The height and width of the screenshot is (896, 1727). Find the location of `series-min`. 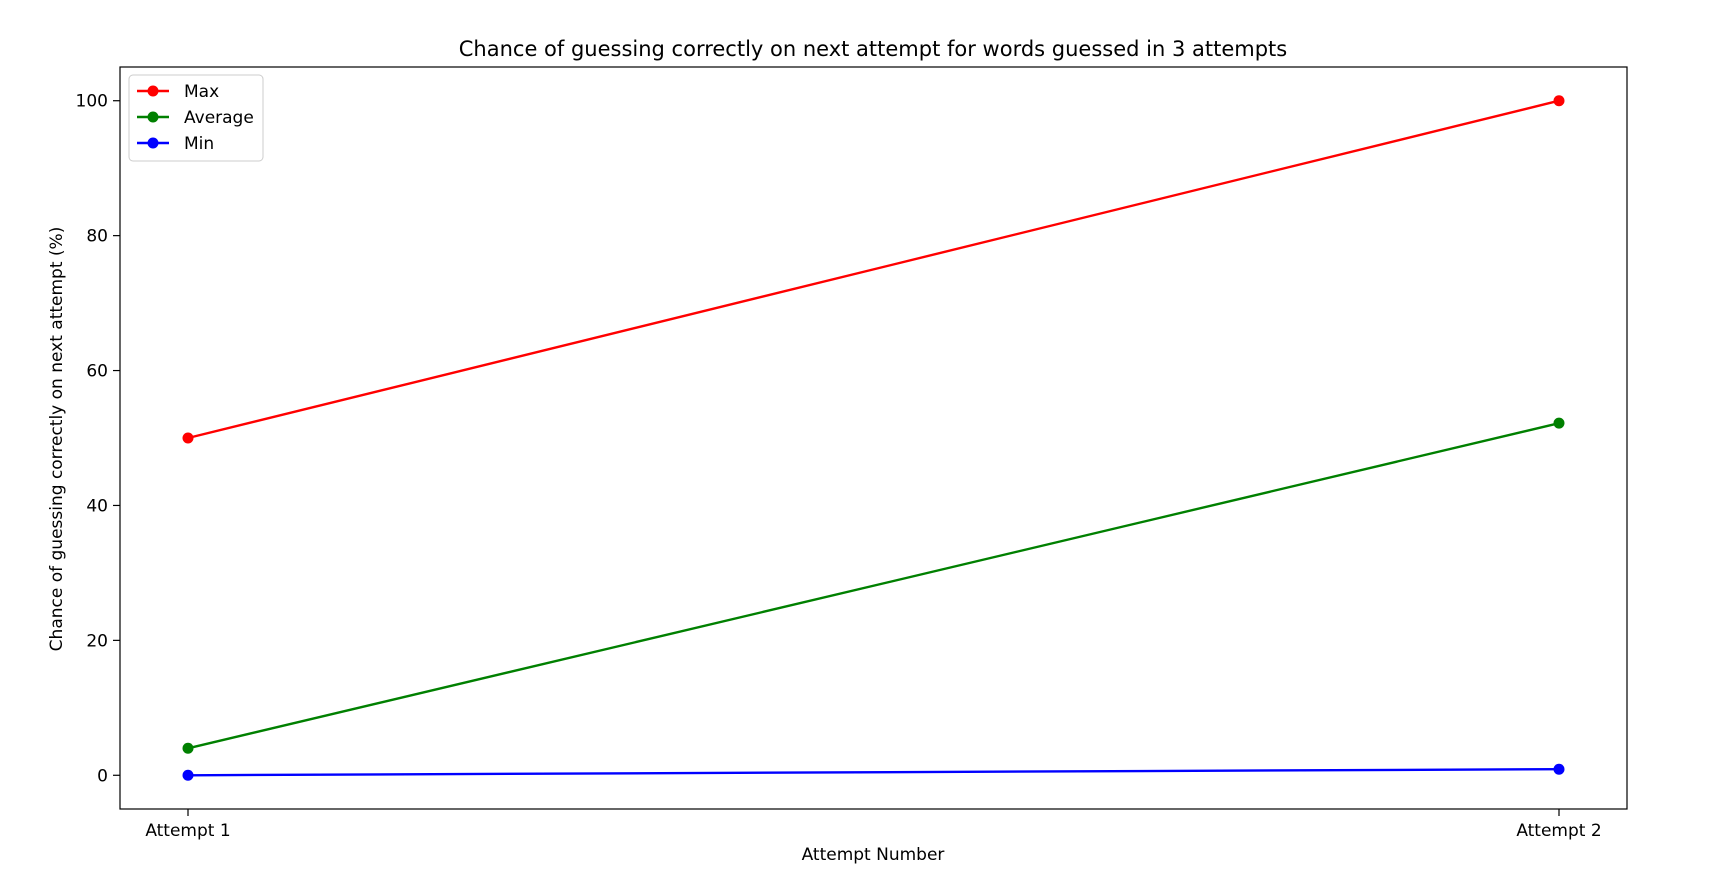

series-min is located at coordinates (873, 772).